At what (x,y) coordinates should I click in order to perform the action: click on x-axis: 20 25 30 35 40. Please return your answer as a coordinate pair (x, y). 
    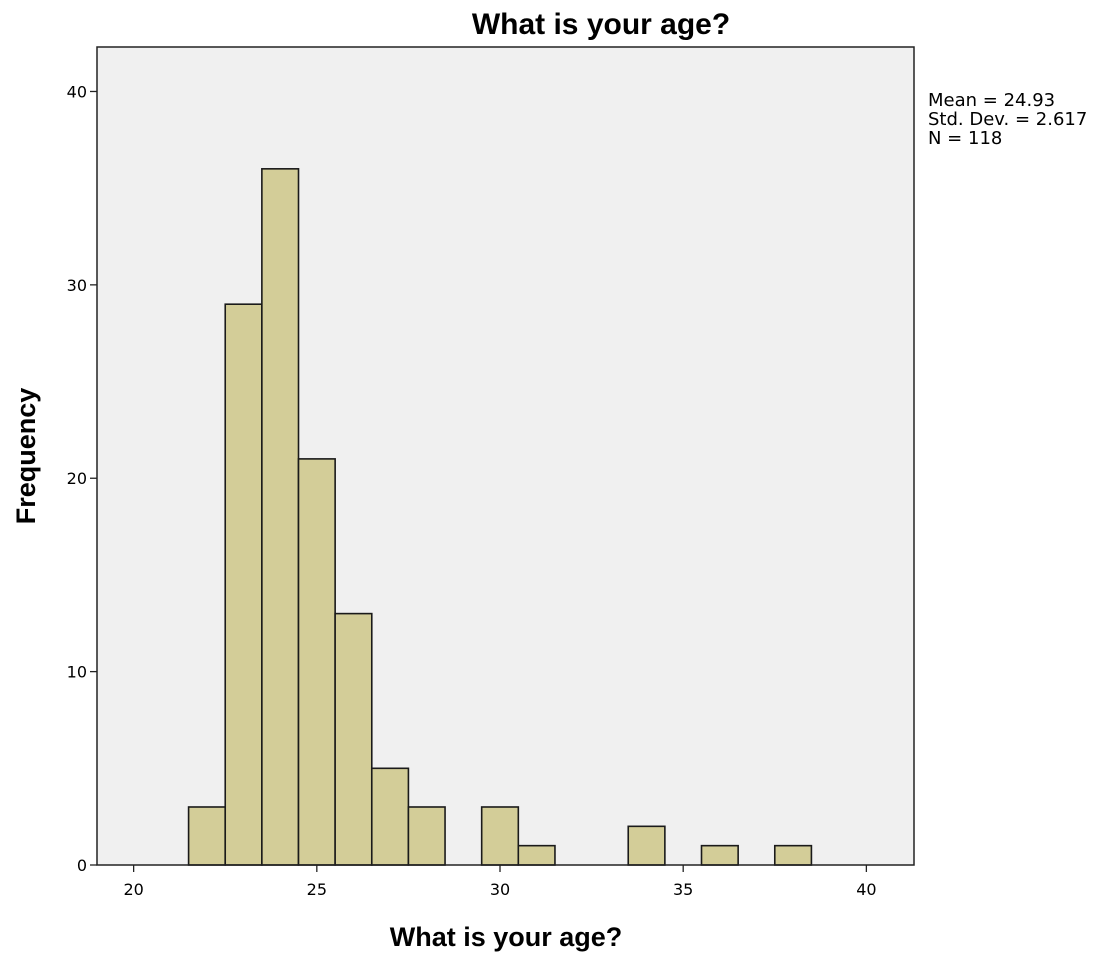
    Looking at the image, I should click on (500, 882).